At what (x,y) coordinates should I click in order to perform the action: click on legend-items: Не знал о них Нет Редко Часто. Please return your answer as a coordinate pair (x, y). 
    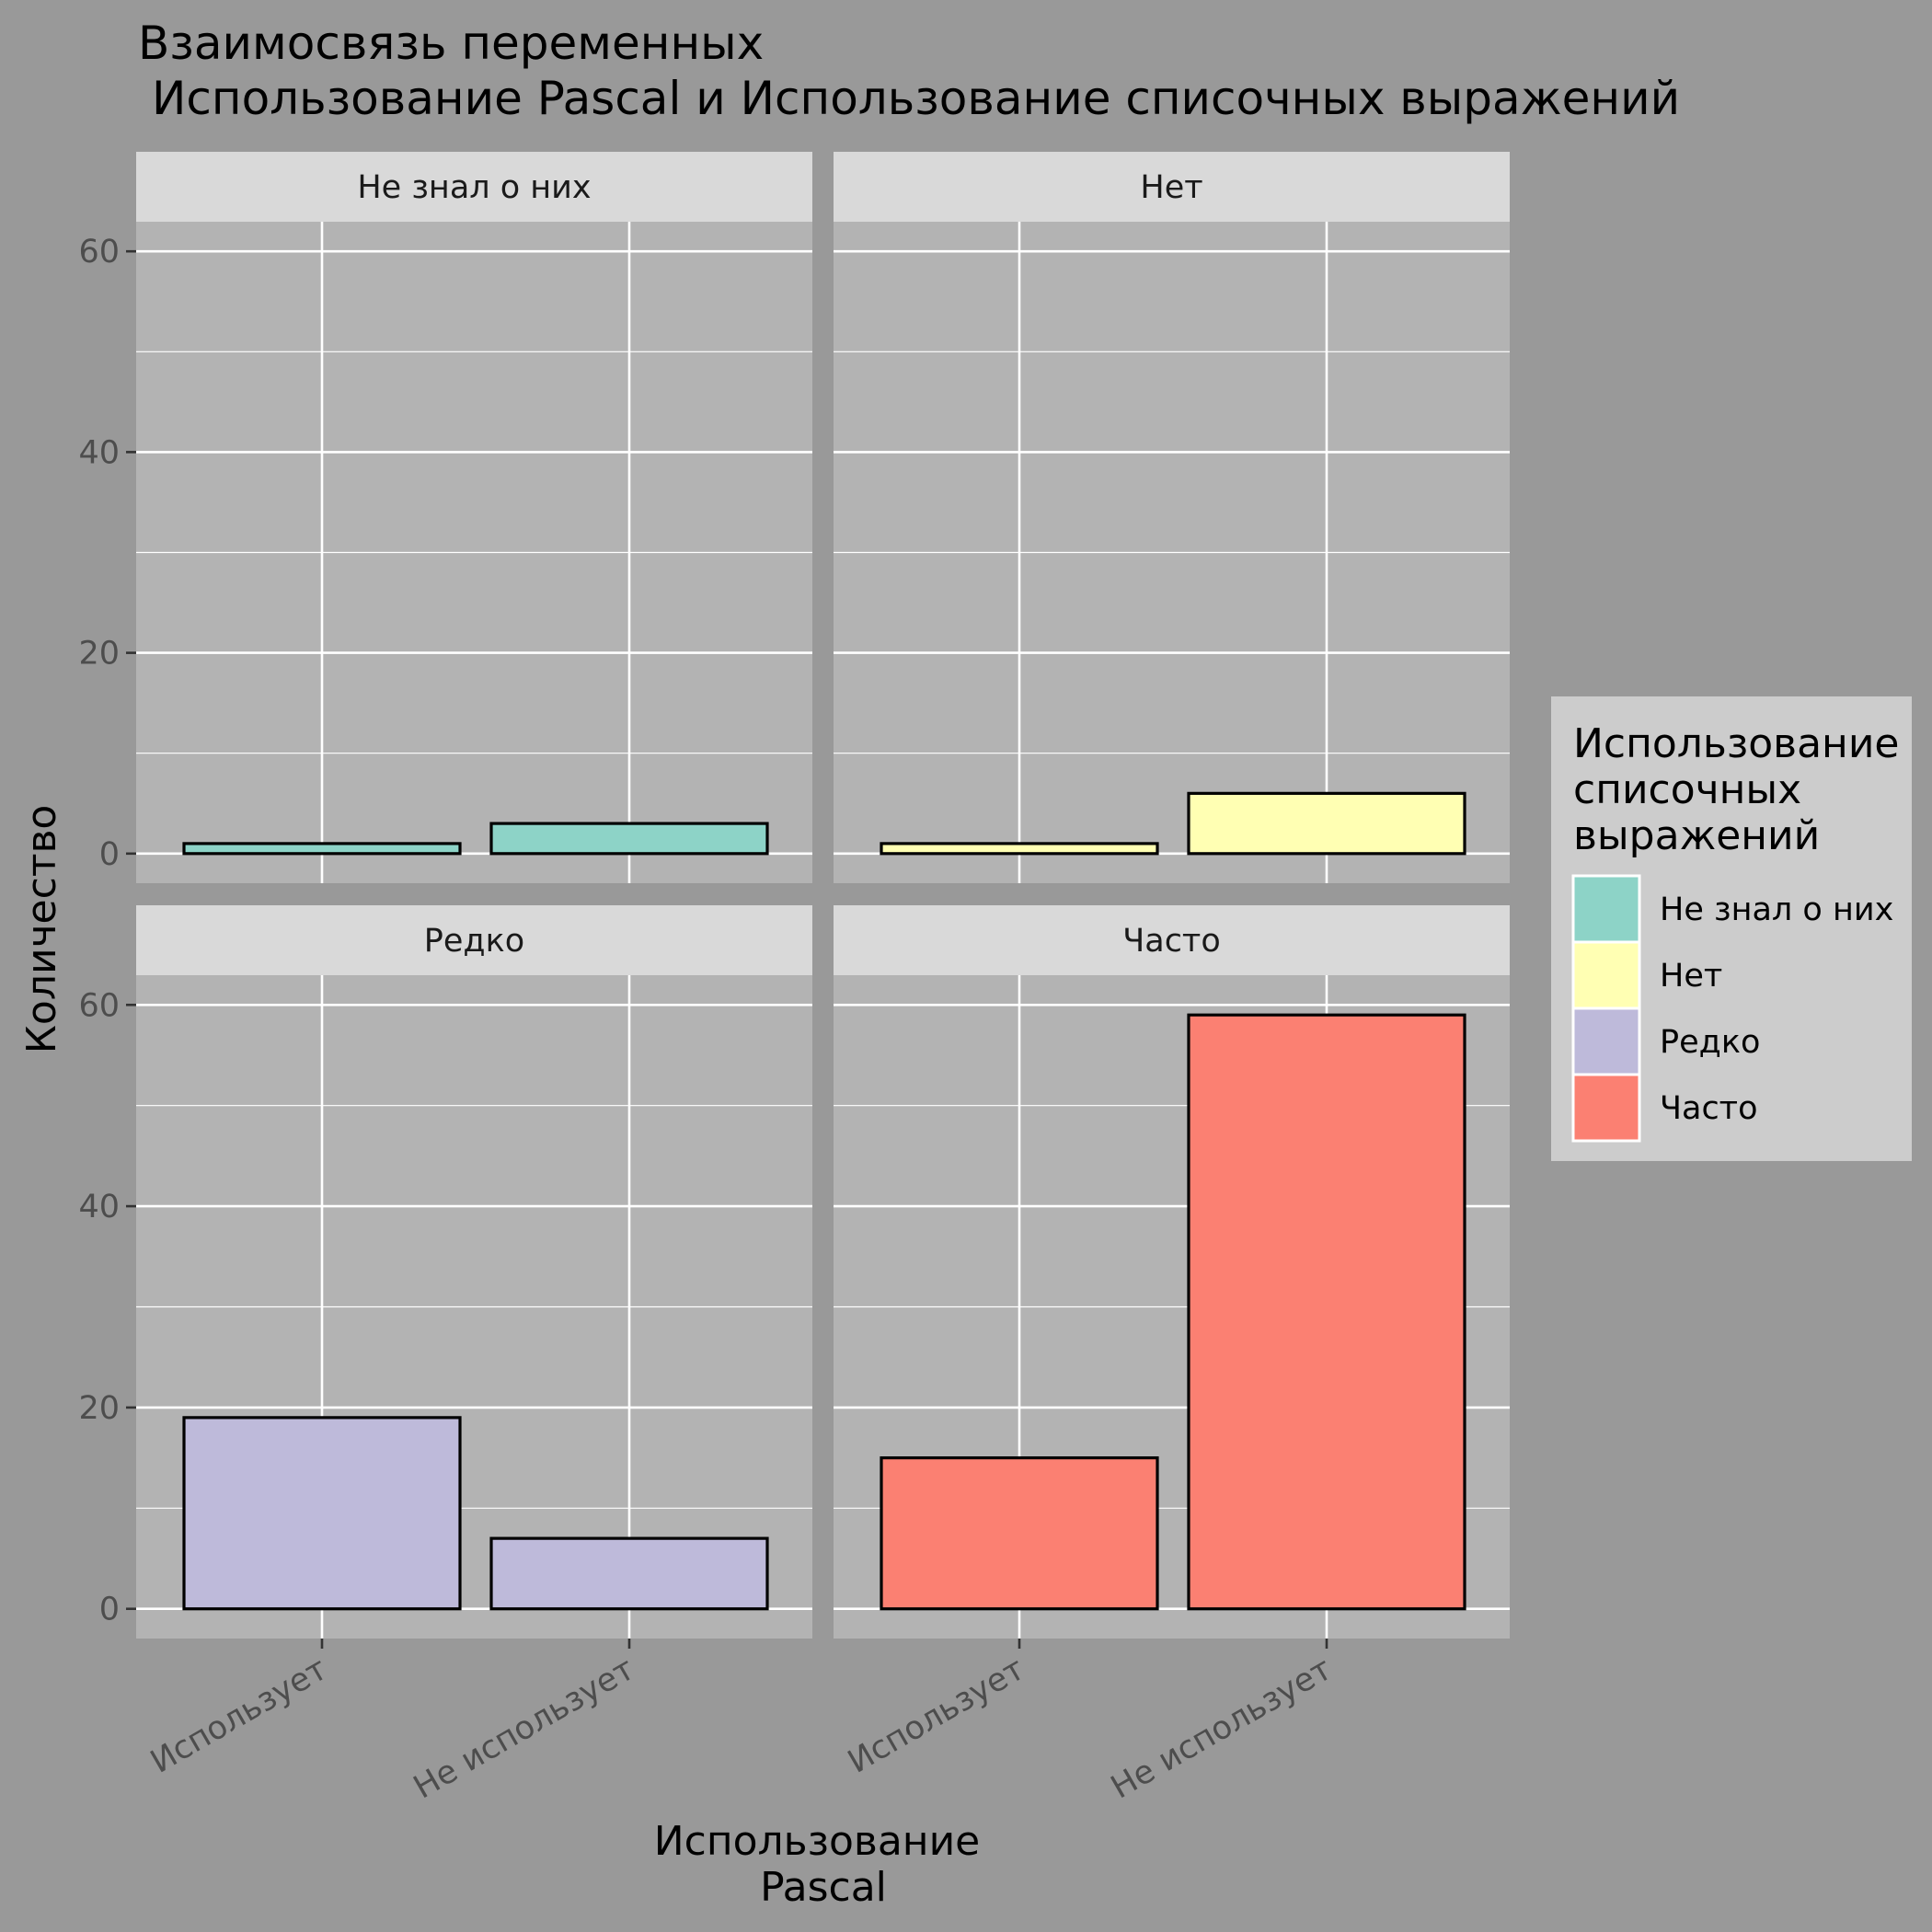
    Looking at the image, I should click on (1732, 1008).